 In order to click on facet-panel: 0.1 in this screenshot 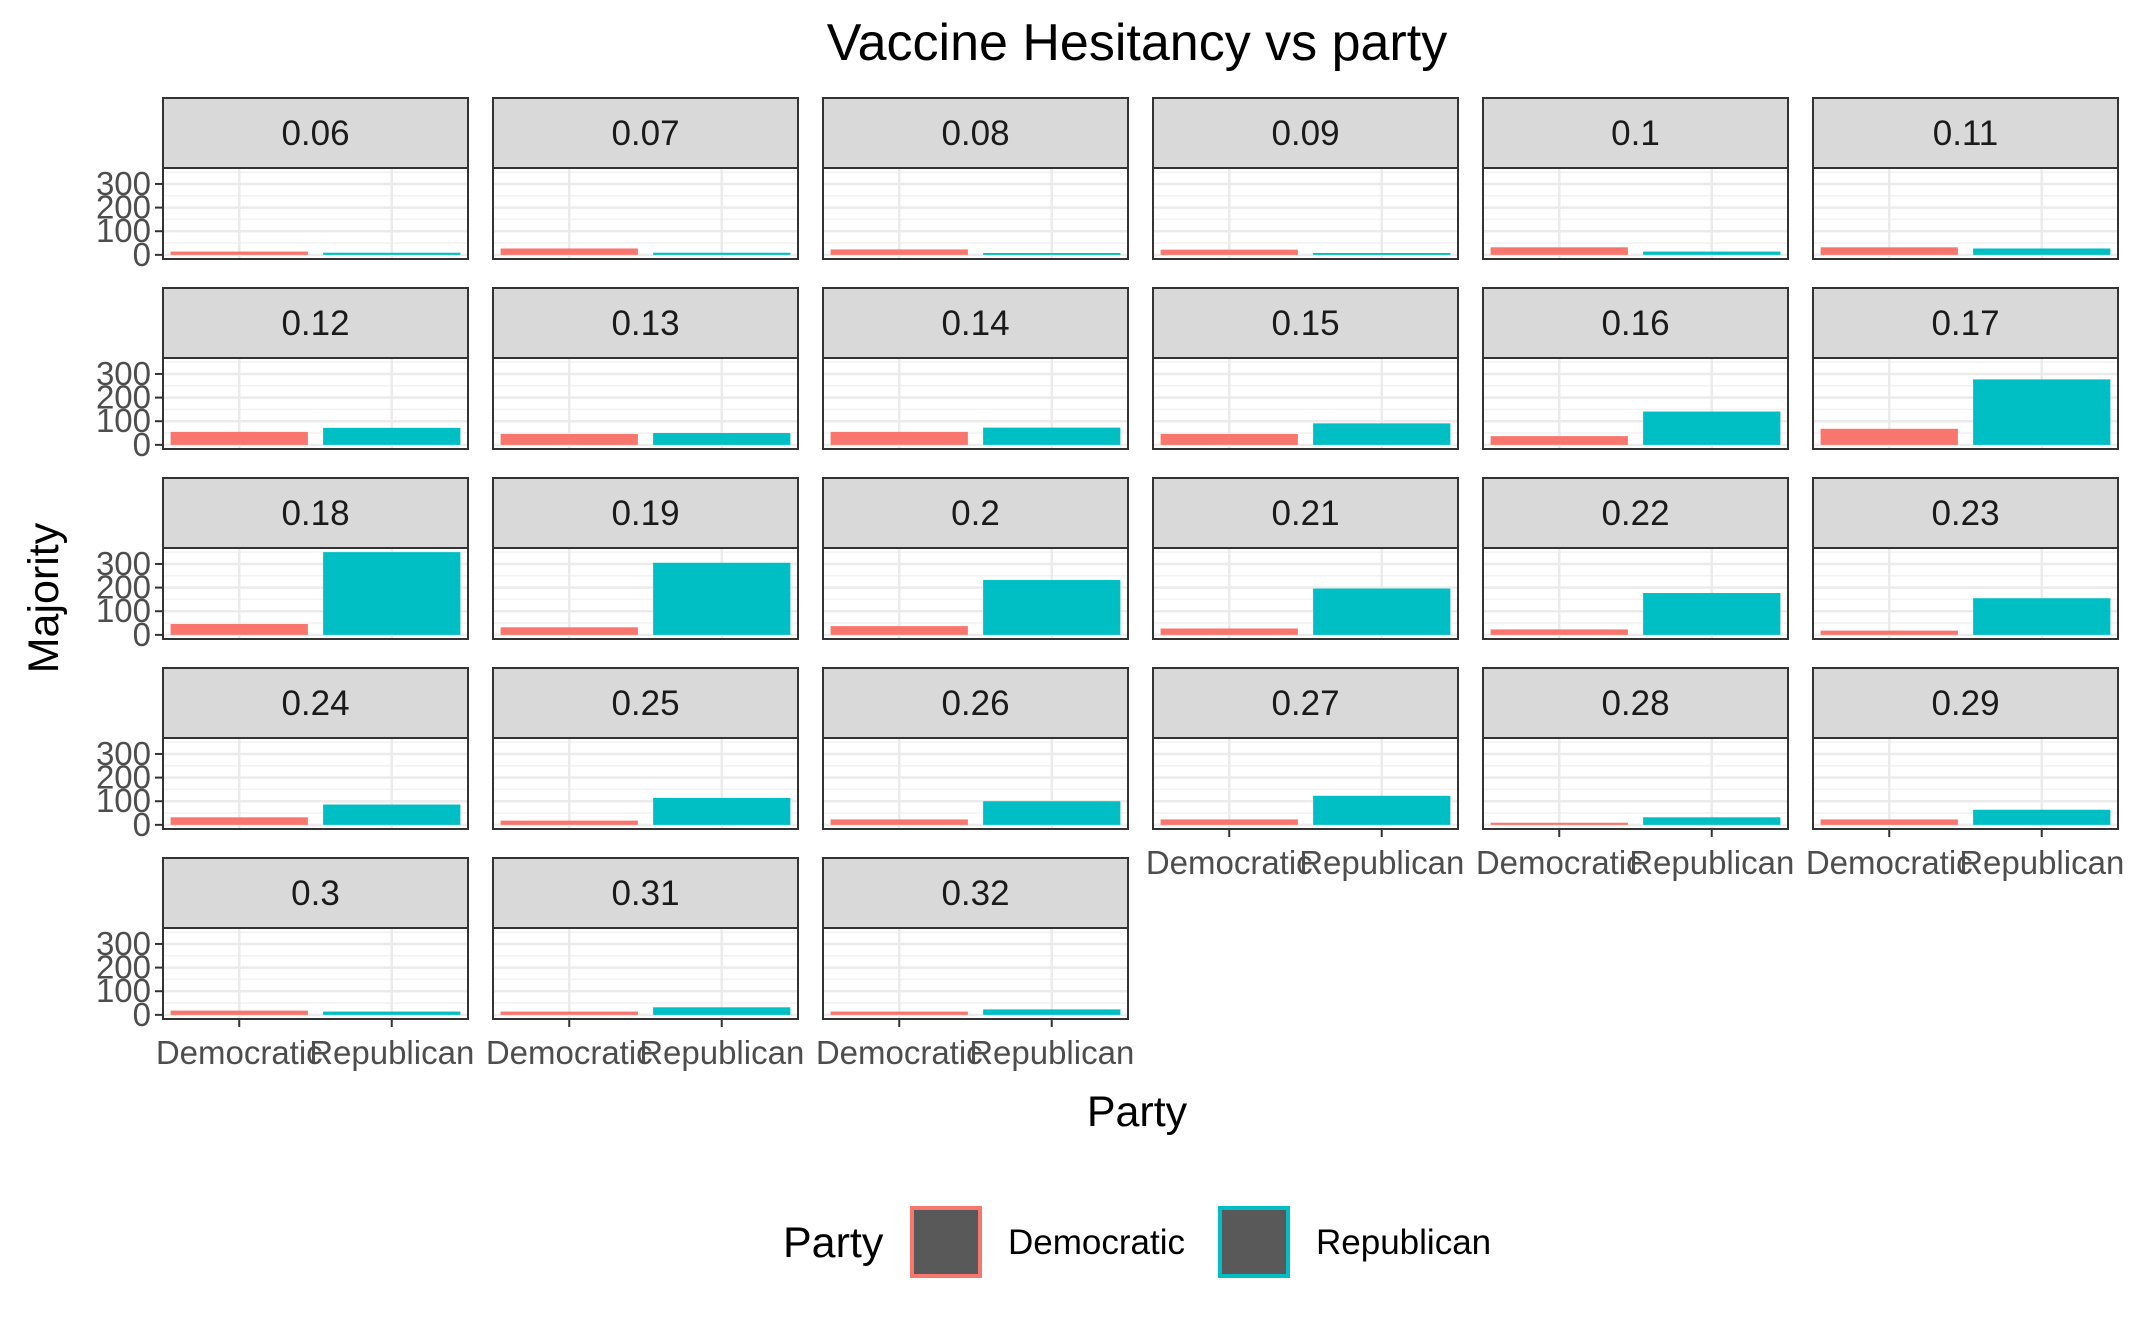, I will do `click(1635, 178)`.